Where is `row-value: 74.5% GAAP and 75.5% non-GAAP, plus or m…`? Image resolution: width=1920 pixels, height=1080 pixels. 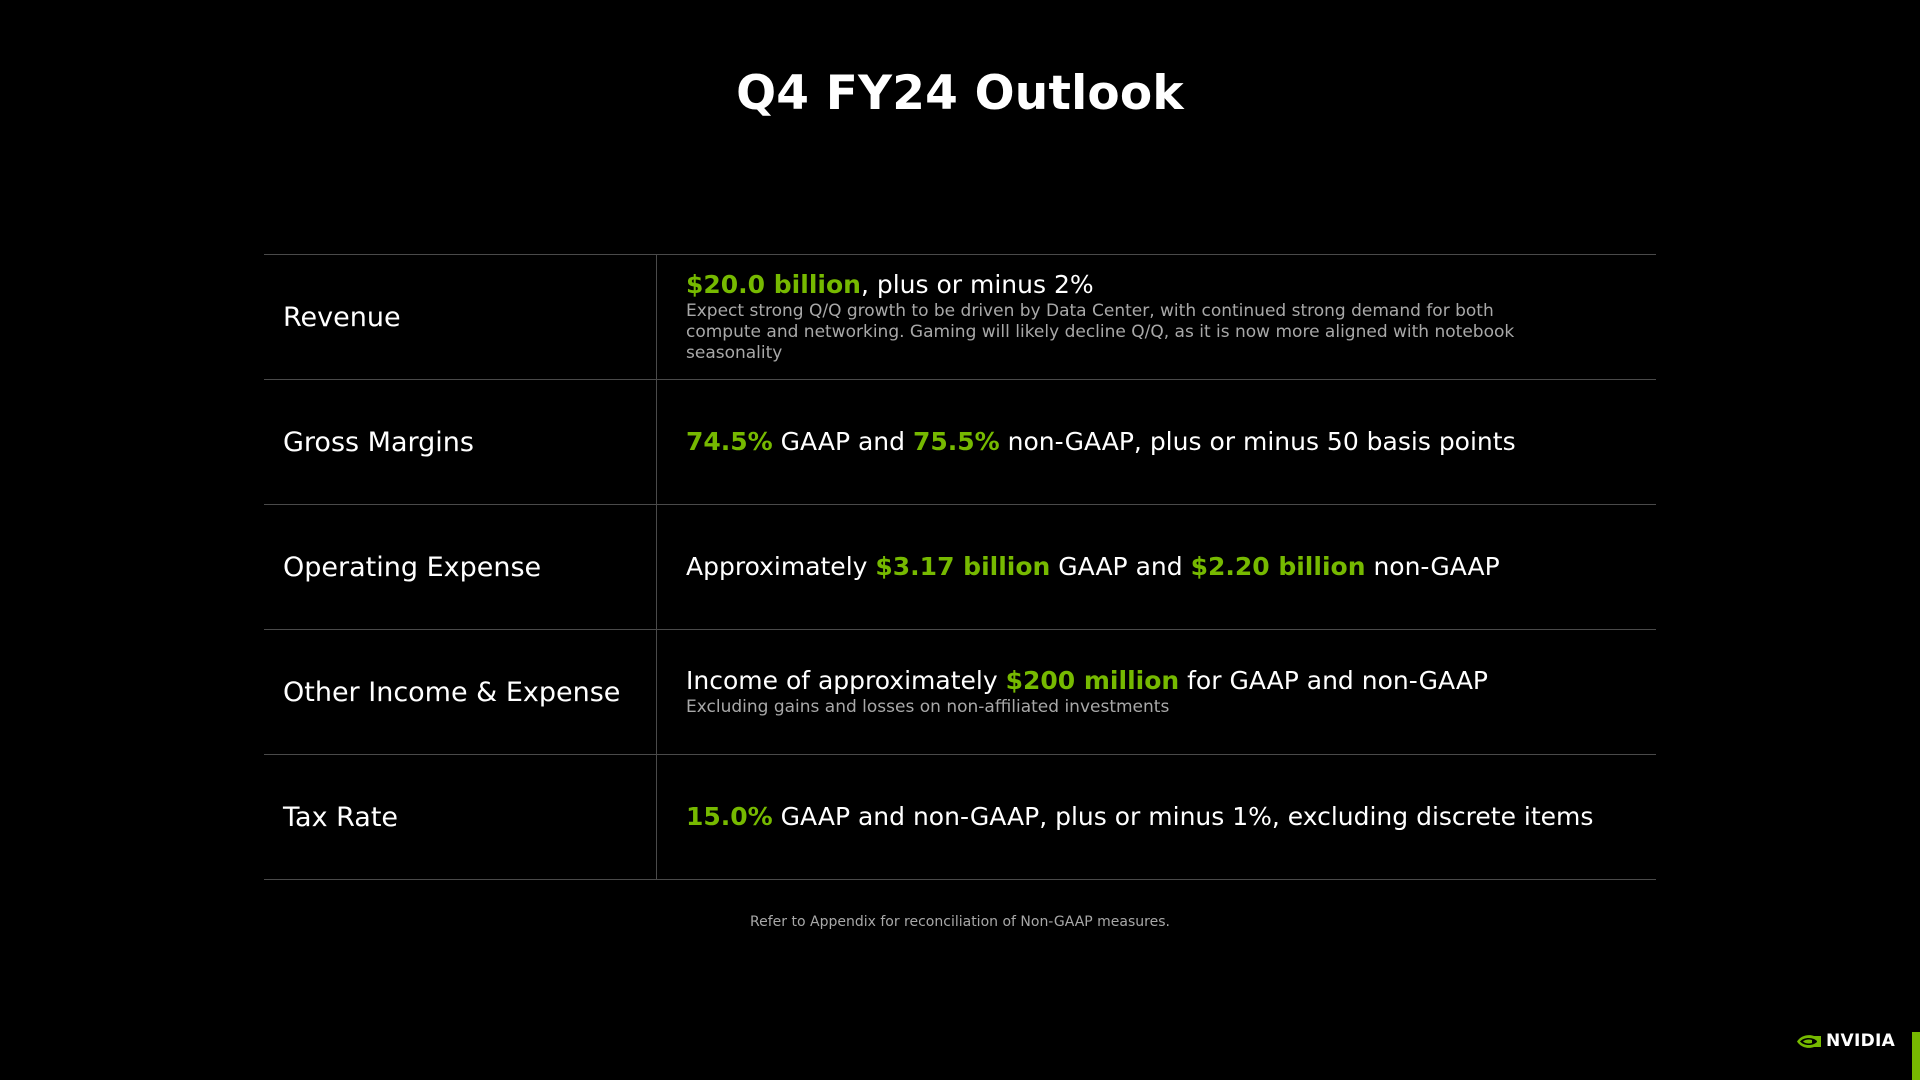
row-value: 74.5% GAAP and 75.5% non-GAAP, plus or m… is located at coordinates (1156, 442).